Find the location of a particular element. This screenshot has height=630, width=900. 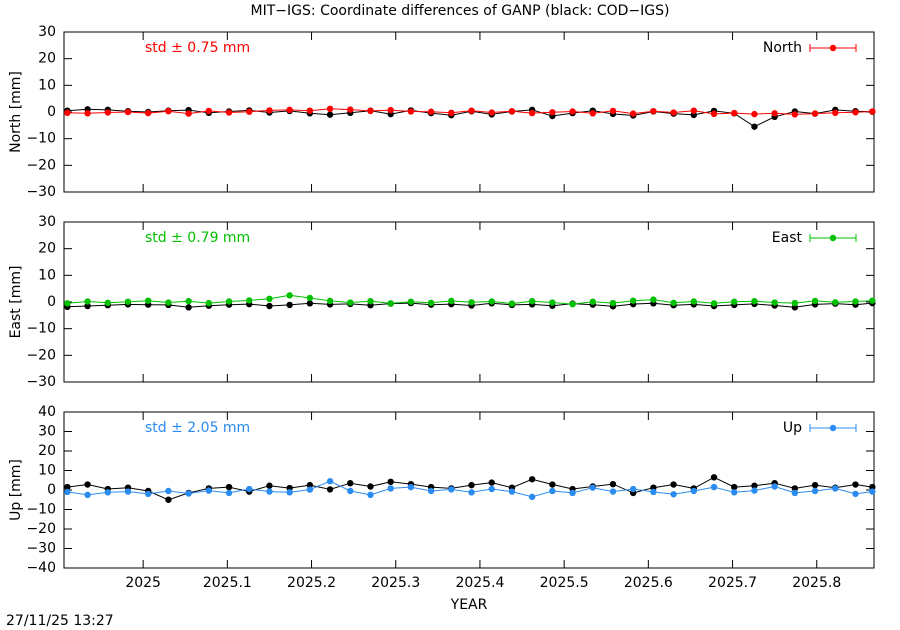

std-annotation: std ± 0.75 mm is located at coordinates (197, 48).